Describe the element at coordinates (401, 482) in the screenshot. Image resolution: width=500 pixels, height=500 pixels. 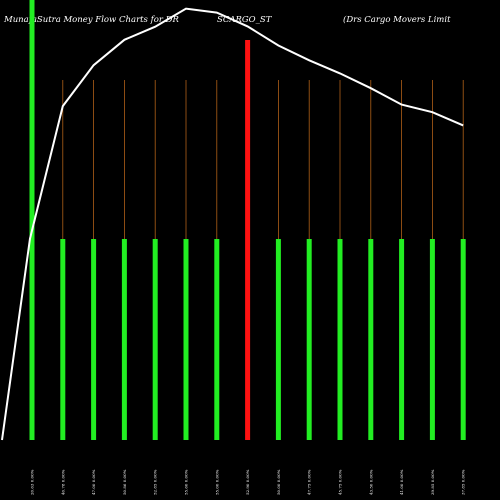
I see `x-tick-label: 41.00 0.00%` at that location.